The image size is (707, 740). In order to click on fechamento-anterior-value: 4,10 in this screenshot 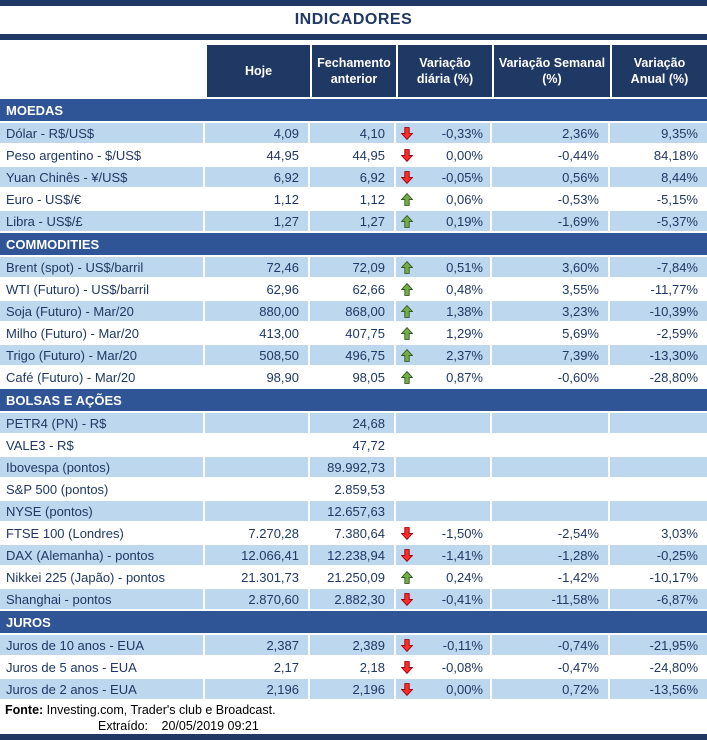, I will do `click(353, 133)`.